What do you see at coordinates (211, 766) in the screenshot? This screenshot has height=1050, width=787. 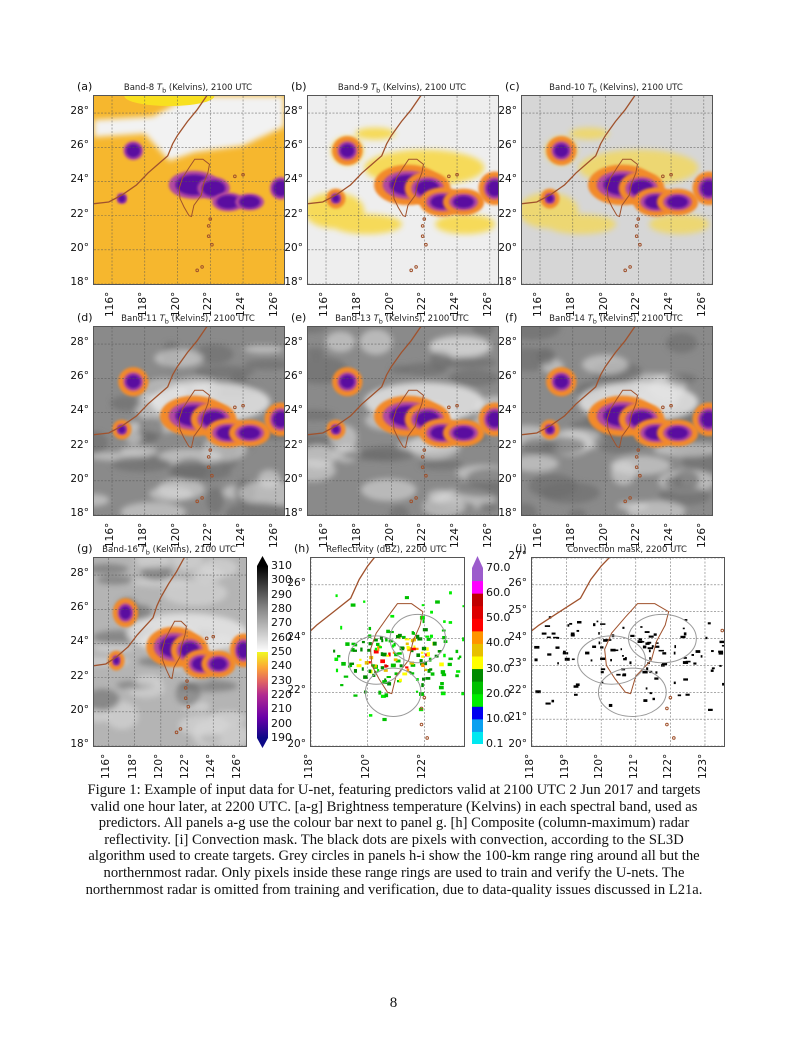 I see `lon-tick-label: 124°` at bounding box center [211, 766].